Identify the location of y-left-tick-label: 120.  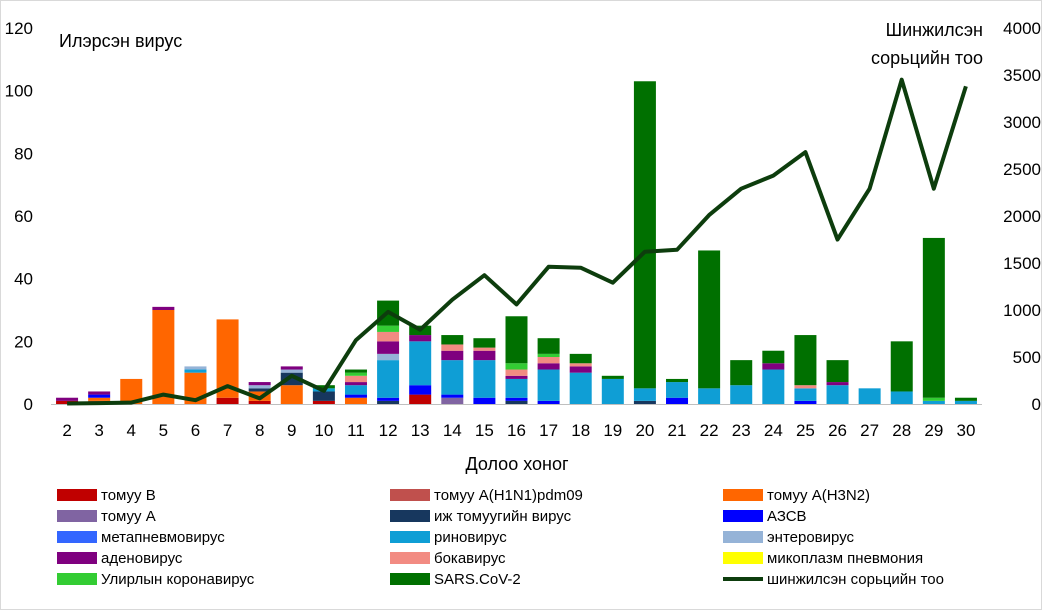
(19, 28).